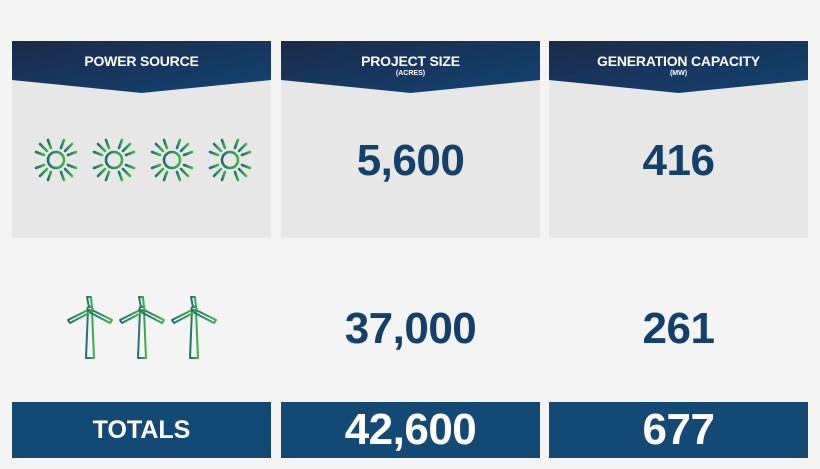  I want to click on cell-value: 37,000, so click(410, 328).